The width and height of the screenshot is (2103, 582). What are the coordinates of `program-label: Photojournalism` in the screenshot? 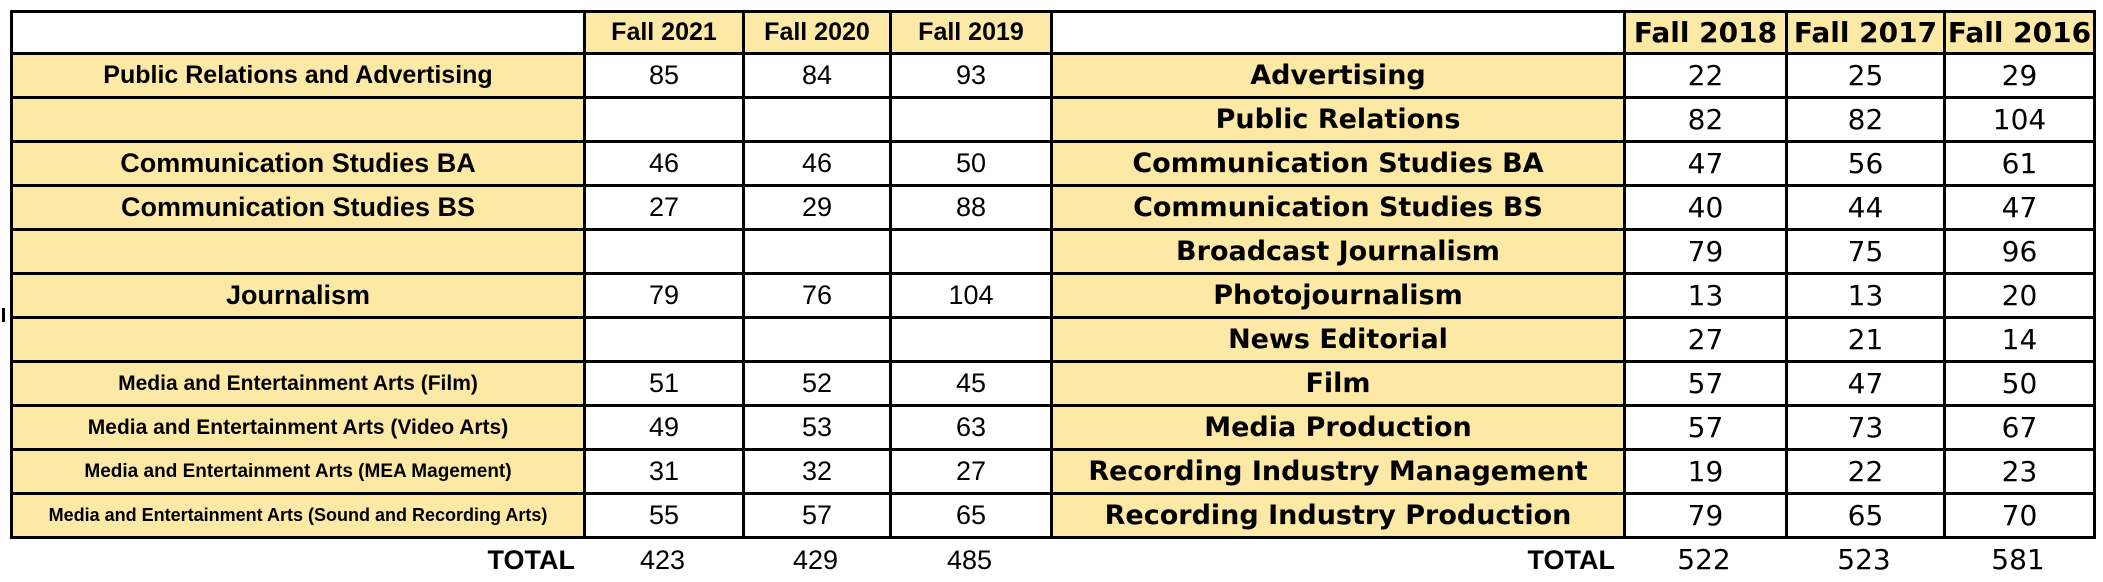 It's located at (1338, 295).